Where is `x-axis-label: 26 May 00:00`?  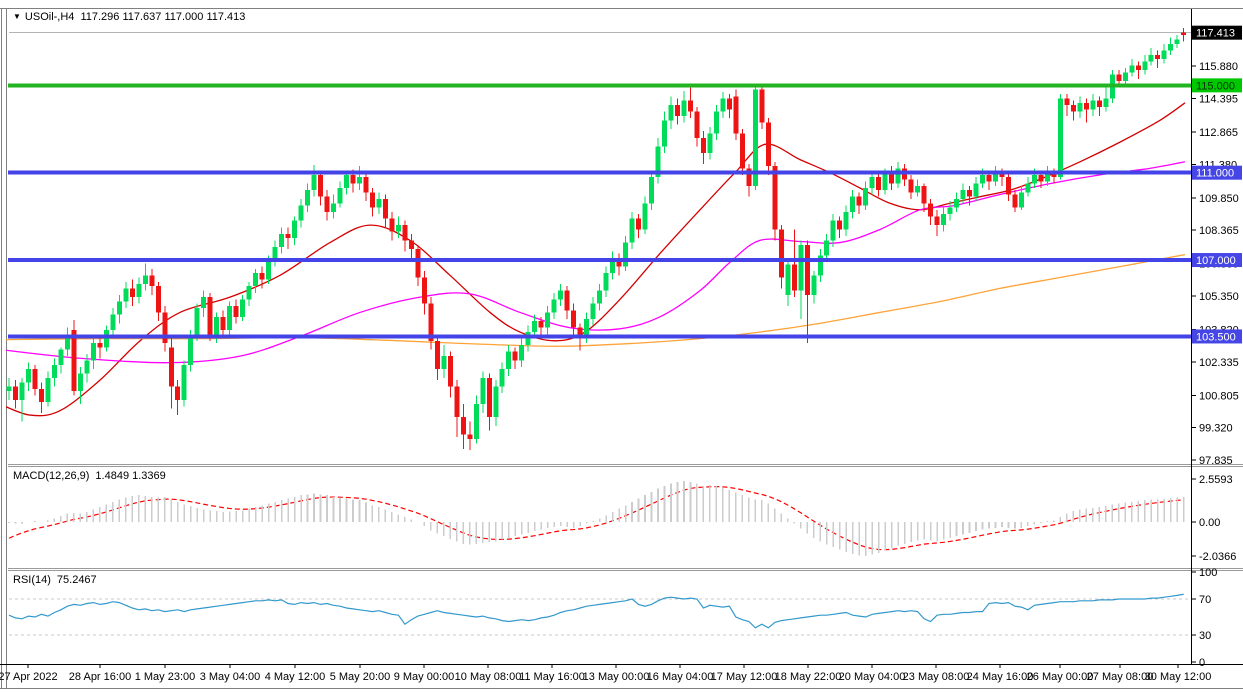
x-axis-label: 26 May 00:00 is located at coordinates (1060, 677).